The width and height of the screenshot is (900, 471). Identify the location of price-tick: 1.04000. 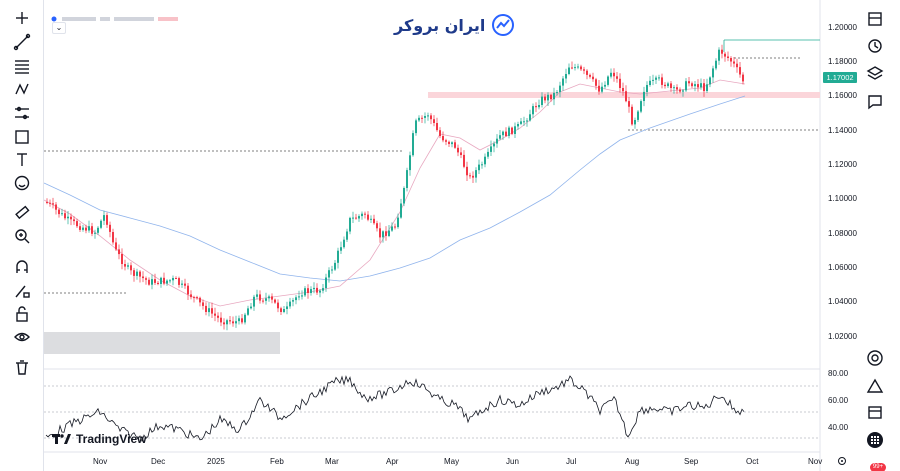
(842, 301).